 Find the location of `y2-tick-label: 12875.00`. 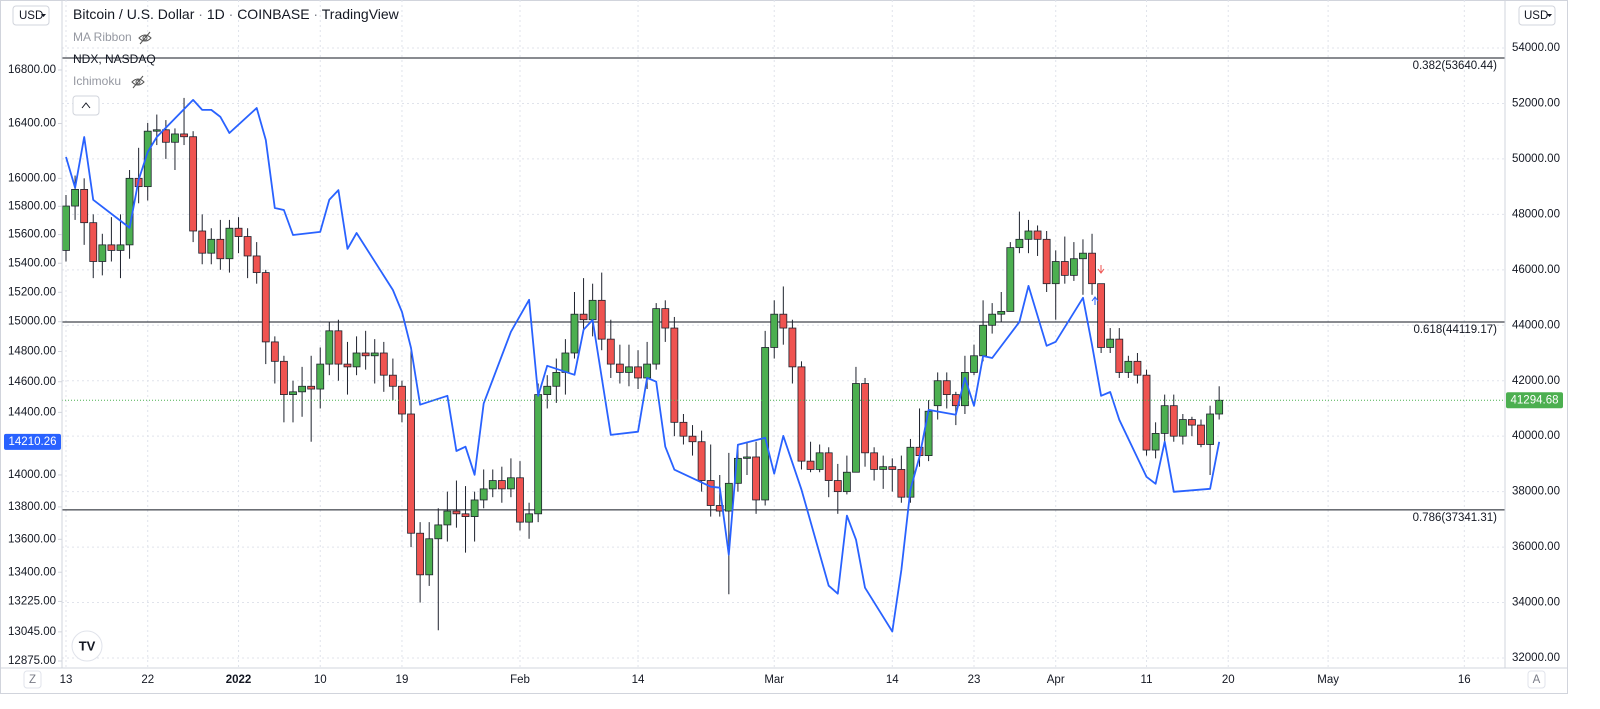

y2-tick-label: 12875.00 is located at coordinates (32, 661).